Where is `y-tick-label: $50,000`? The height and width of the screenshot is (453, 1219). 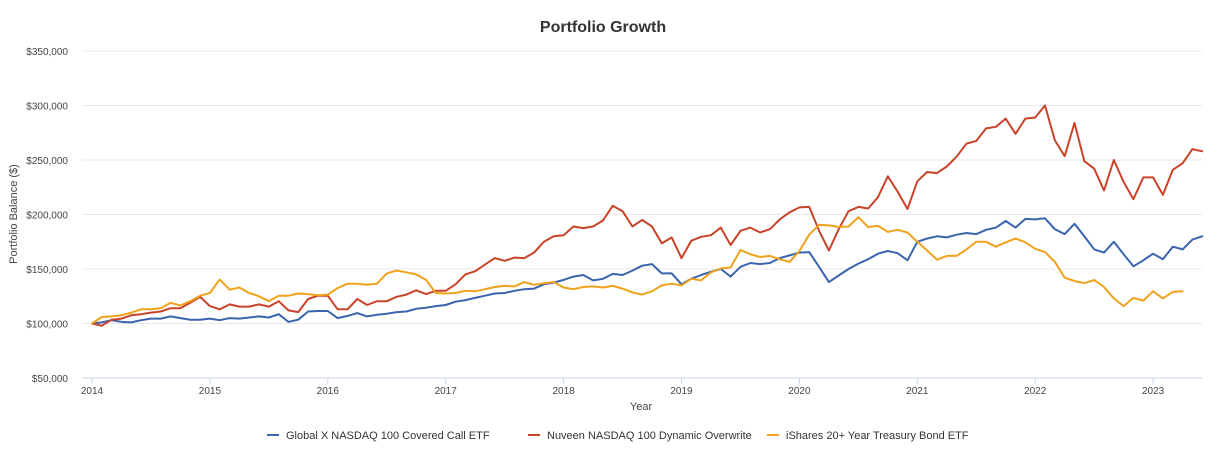 y-tick-label: $50,000 is located at coordinates (50, 379).